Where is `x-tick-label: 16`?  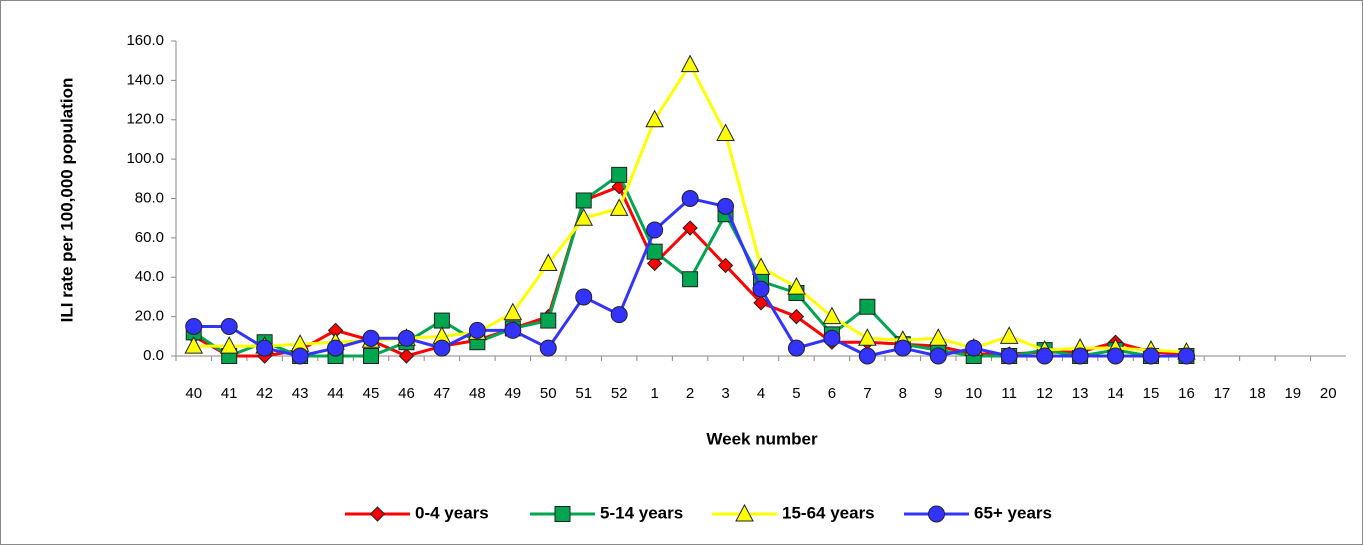
x-tick-label: 16 is located at coordinates (1186, 393).